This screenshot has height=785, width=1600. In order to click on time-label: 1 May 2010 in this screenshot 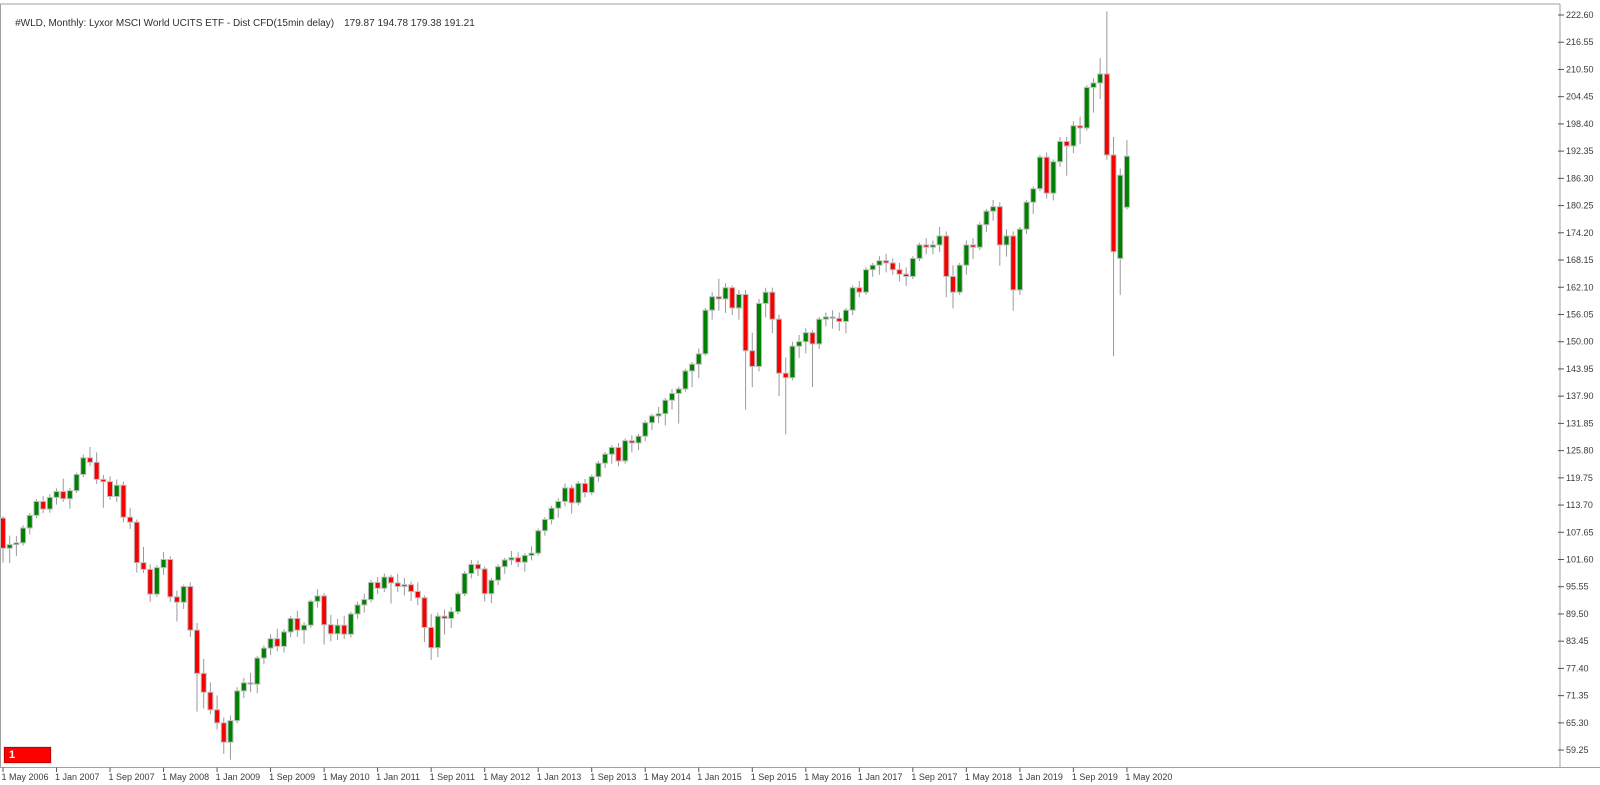, I will do `click(346, 777)`.